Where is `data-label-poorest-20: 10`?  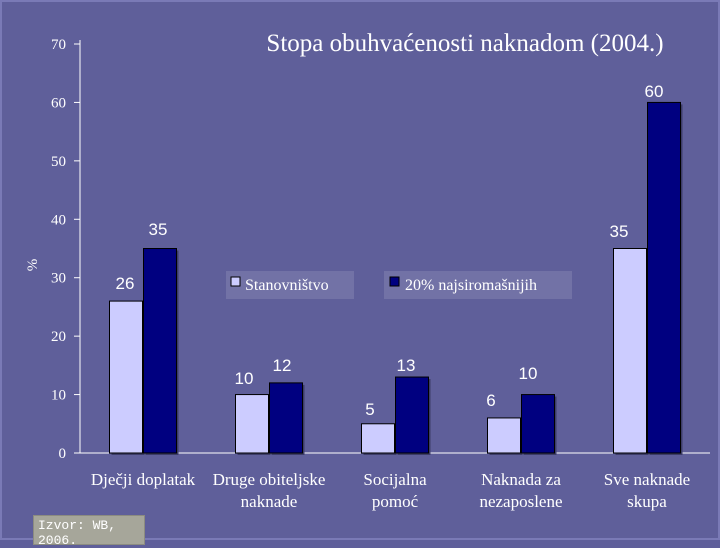
data-label-poorest-20: 10 is located at coordinates (528, 373).